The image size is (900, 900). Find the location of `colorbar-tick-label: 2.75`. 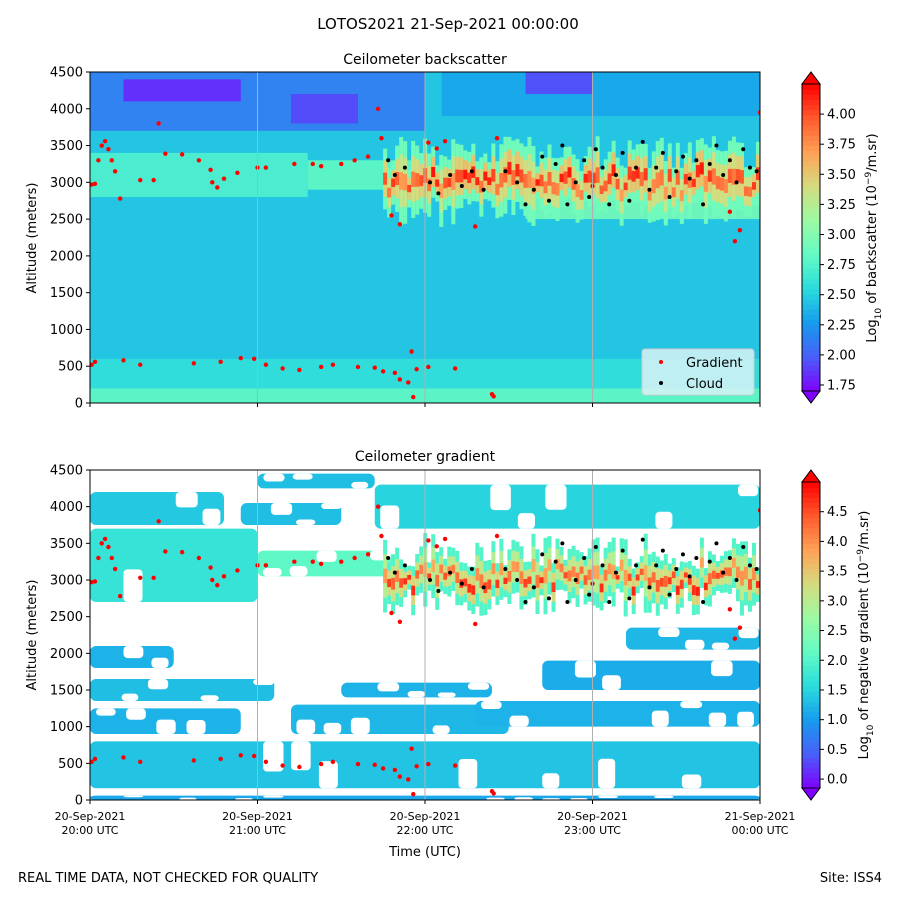

colorbar-tick-label: 2.75 is located at coordinates (841, 265).